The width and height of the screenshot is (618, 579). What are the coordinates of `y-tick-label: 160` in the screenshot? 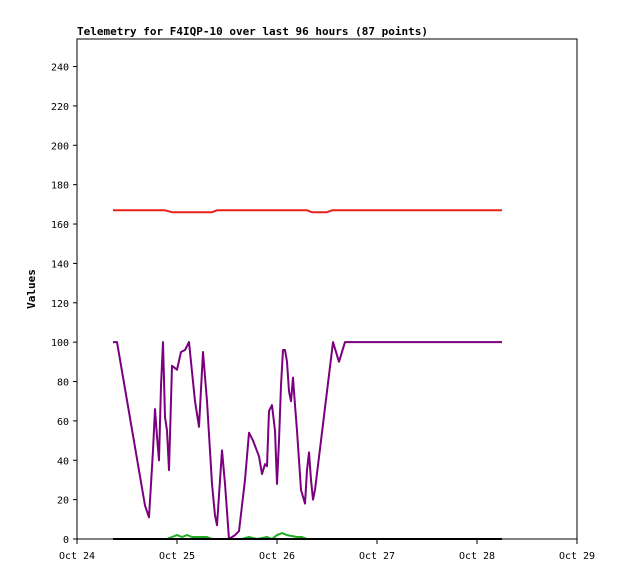 It's located at (60, 225).